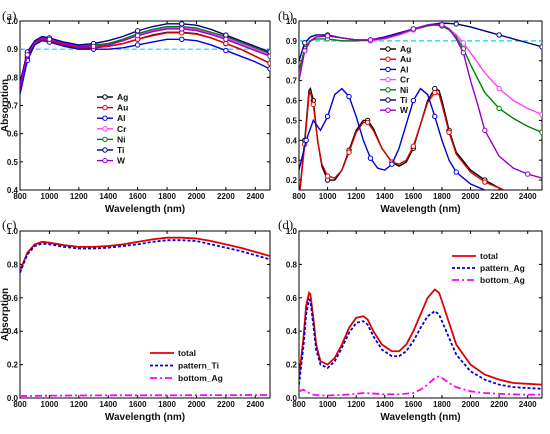 This screenshot has width=550, height=434. What do you see at coordinates (499, 196) in the screenshot?
I see `x-tick-label: 2200` at bounding box center [499, 196].